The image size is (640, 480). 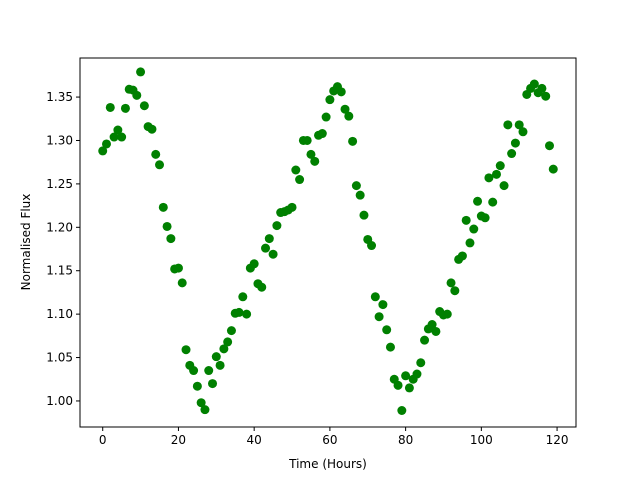 I want to click on x-tick-label: 40, so click(x=254, y=440).